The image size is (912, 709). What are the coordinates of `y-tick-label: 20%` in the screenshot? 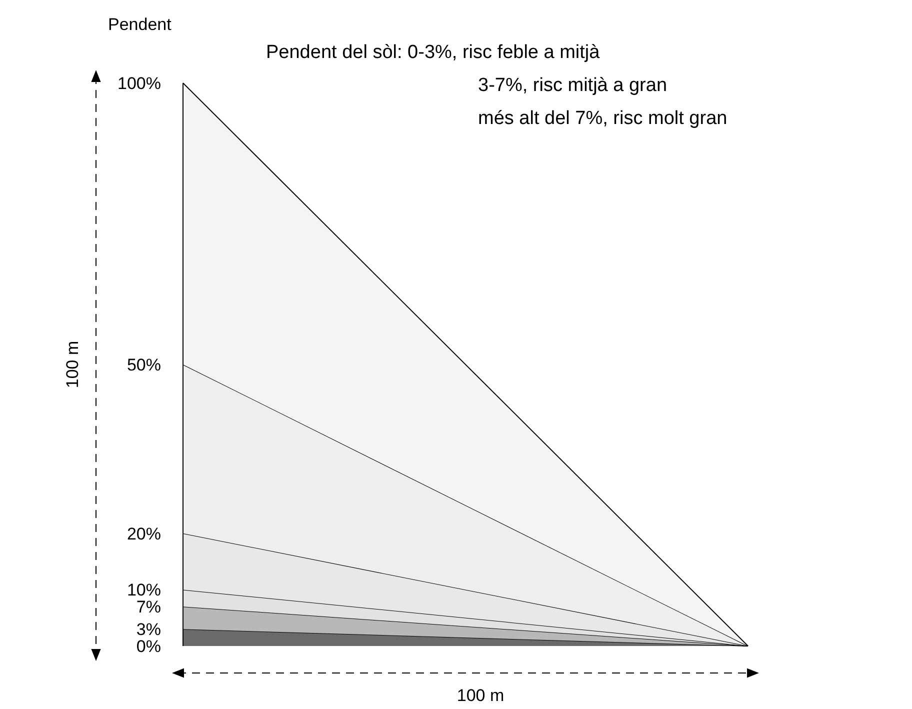 It's located at (143, 534).